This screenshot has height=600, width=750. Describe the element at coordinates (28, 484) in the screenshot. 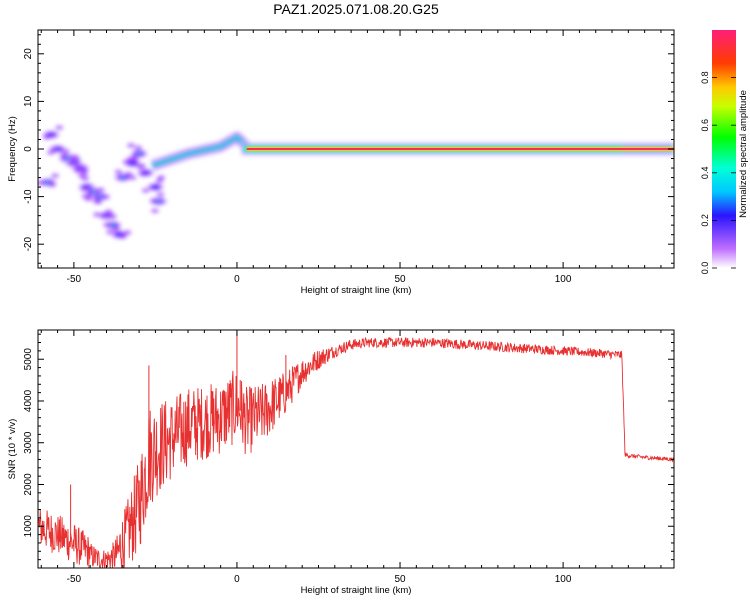

I see `snr-ytick-label: 2000` at that location.